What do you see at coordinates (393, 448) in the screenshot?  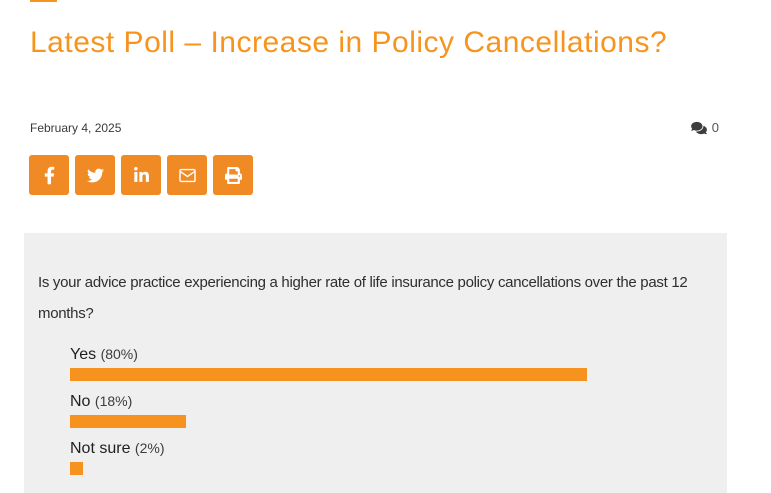 I see `poll-option-label: Not sure (2%)` at bounding box center [393, 448].